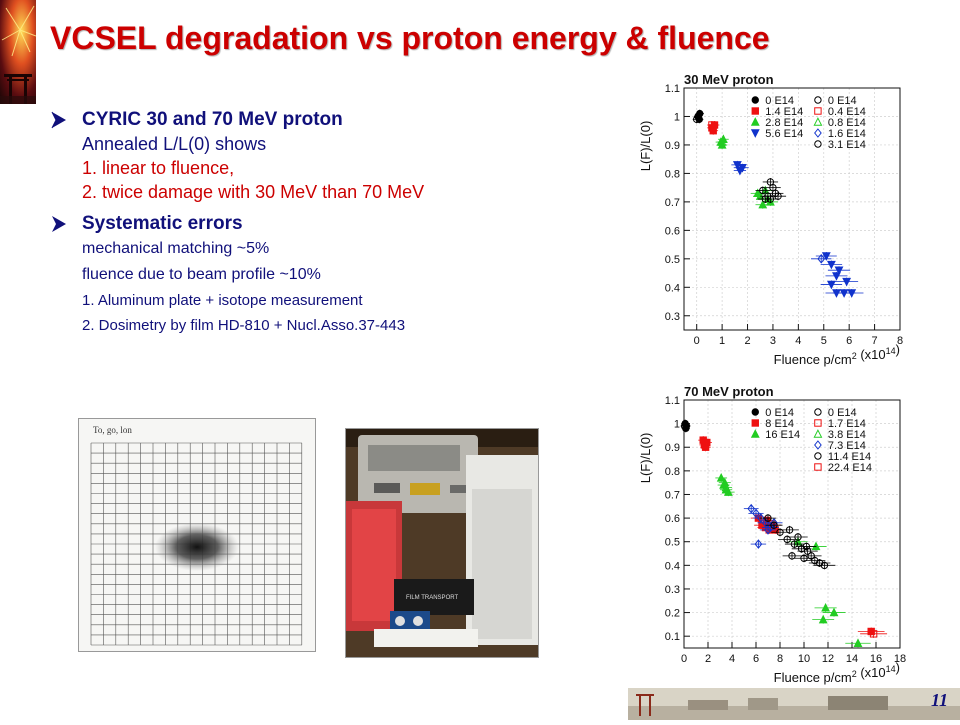 The width and height of the screenshot is (960, 725). Describe the element at coordinates (174, 144) in the screenshot. I see `bullet-line: Annealed L/L(0) shows` at that location.